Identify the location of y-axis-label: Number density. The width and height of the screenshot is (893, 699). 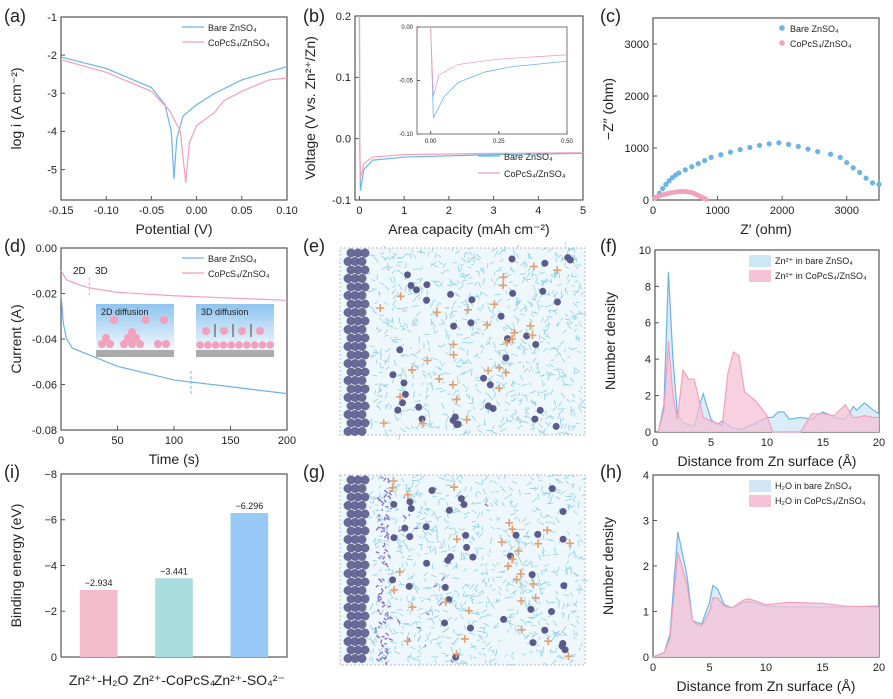
(610, 341).